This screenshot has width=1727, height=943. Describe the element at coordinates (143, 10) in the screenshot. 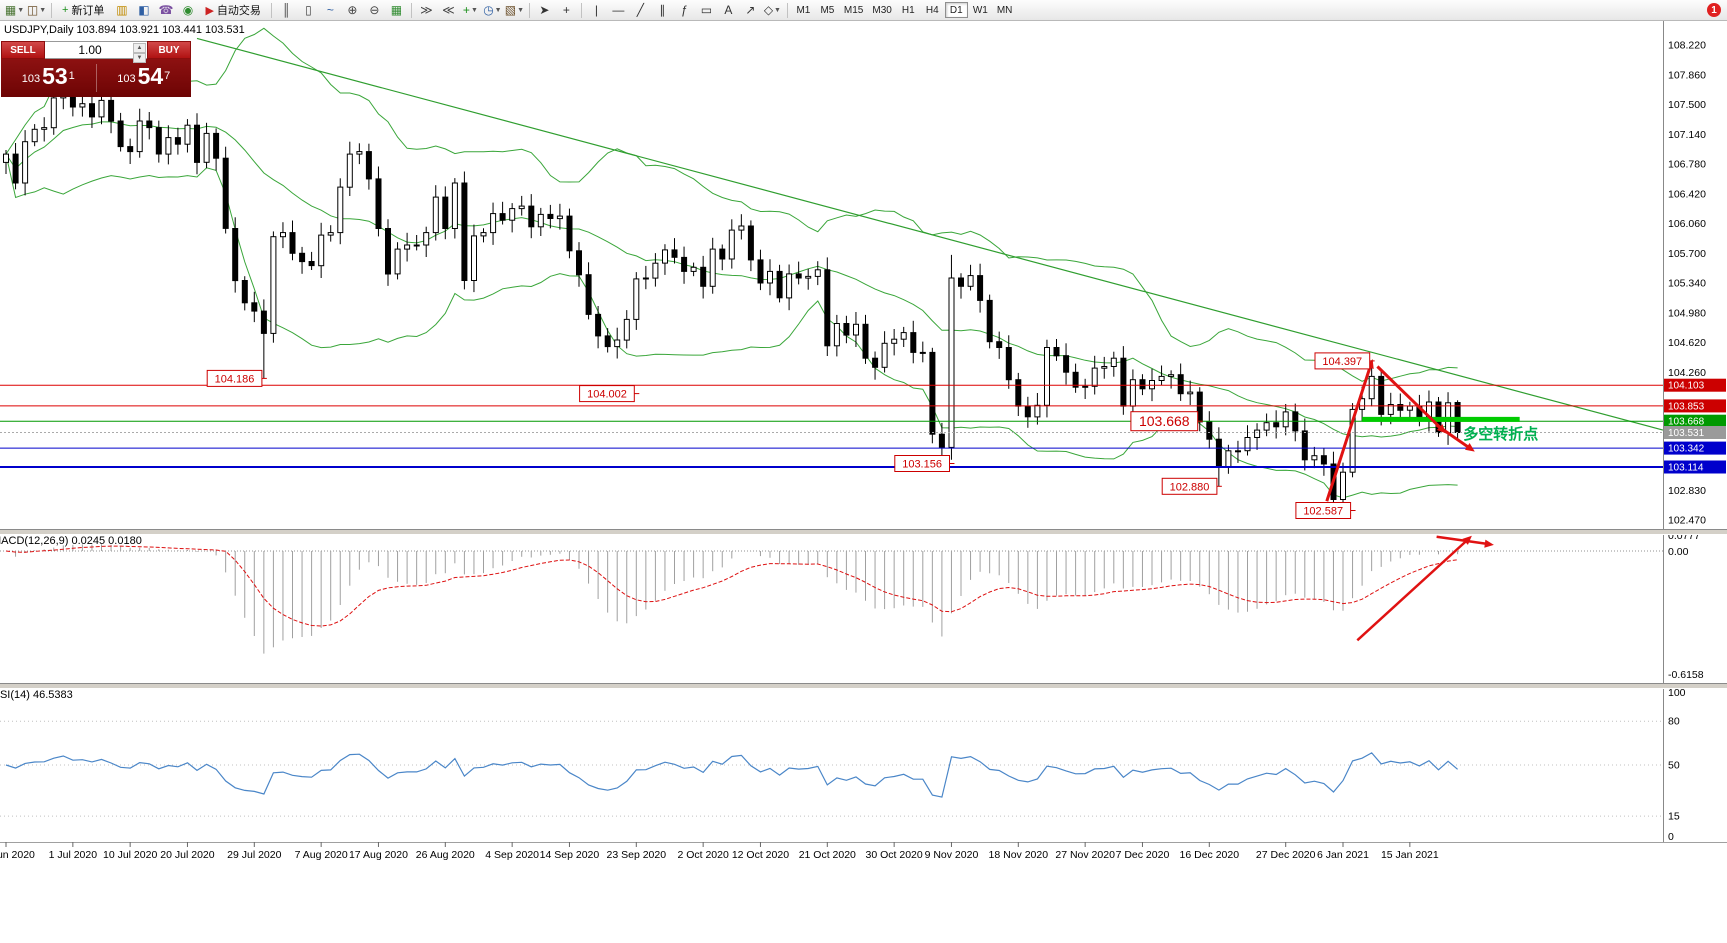

I see `data-window-button: ◧` at that location.